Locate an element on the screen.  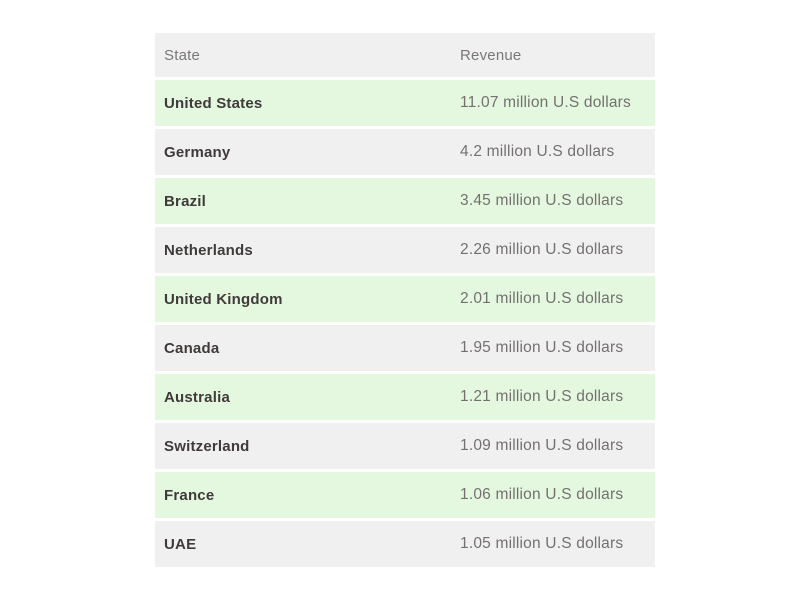
revenue-cell: 4.2 million U.S dollars is located at coordinates (537, 151).